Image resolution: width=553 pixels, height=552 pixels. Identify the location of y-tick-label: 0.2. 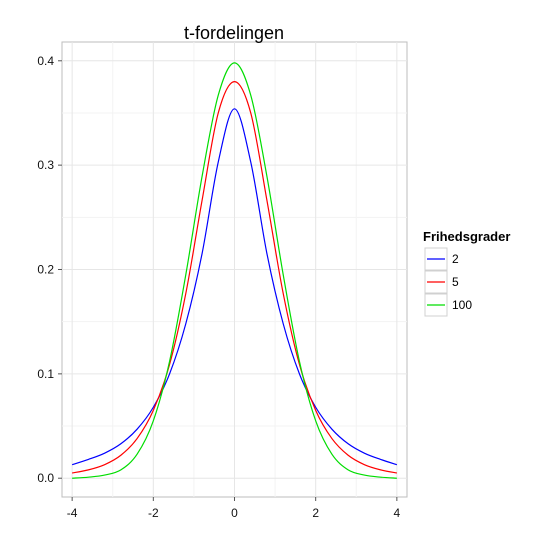
(45, 270).